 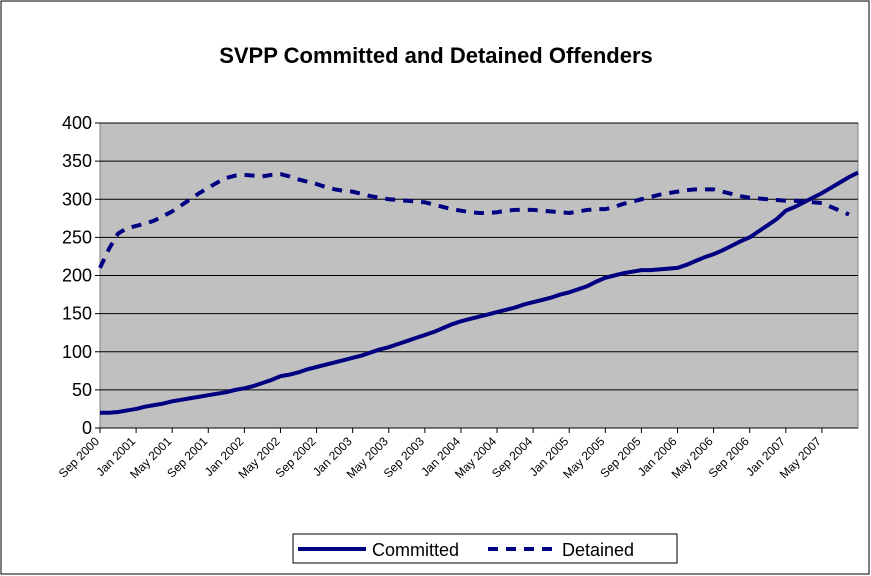 I want to click on y-tick-label: 350, so click(x=77, y=161).